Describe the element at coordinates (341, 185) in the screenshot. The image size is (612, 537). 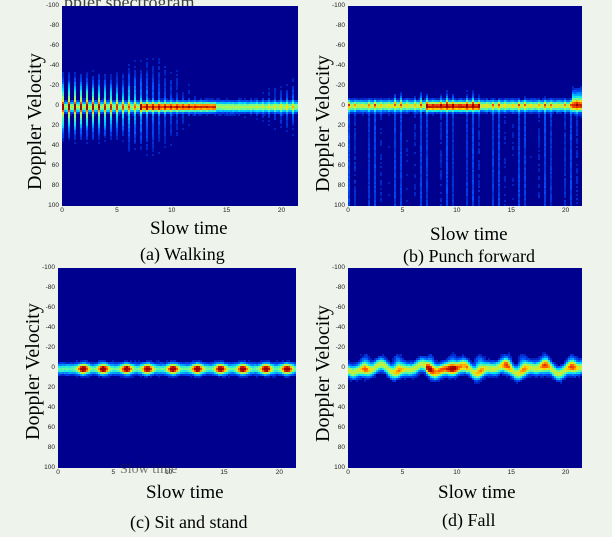
I see `y-tick-label: 80` at that location.